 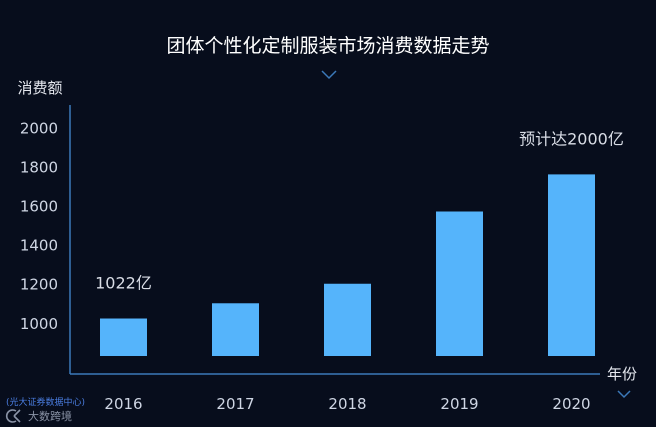 I want to click on y-axis-label: 消费额, so click(x=39, y=88).